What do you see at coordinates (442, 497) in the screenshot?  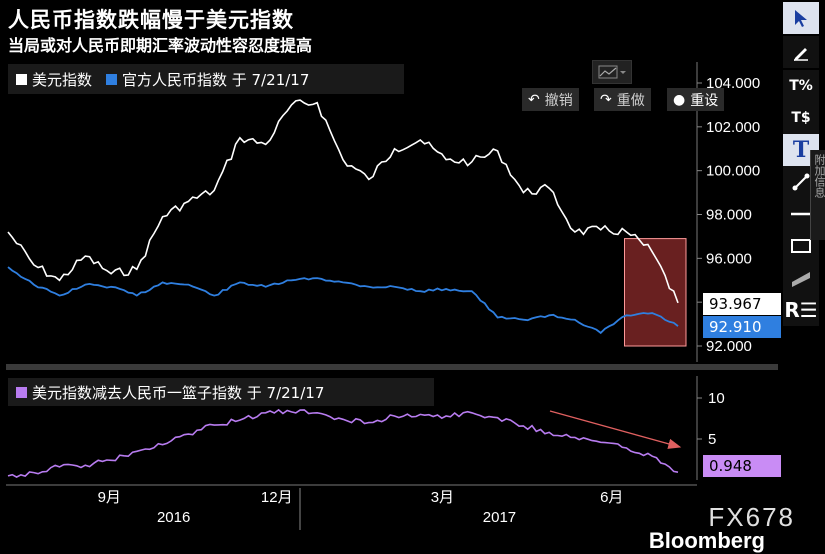 I see `x-tick-label: 3月` at bounding box center [442, 497].